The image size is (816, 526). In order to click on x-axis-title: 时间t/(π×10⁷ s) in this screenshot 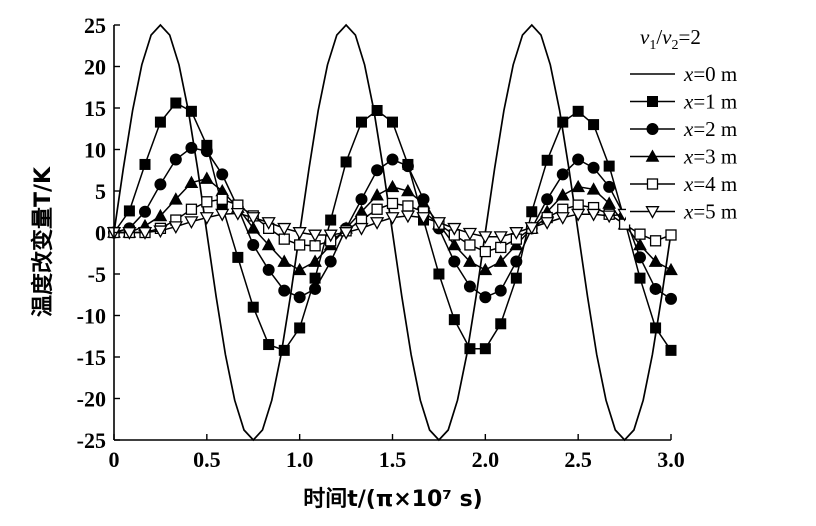, I will do `click(393, 499)`.